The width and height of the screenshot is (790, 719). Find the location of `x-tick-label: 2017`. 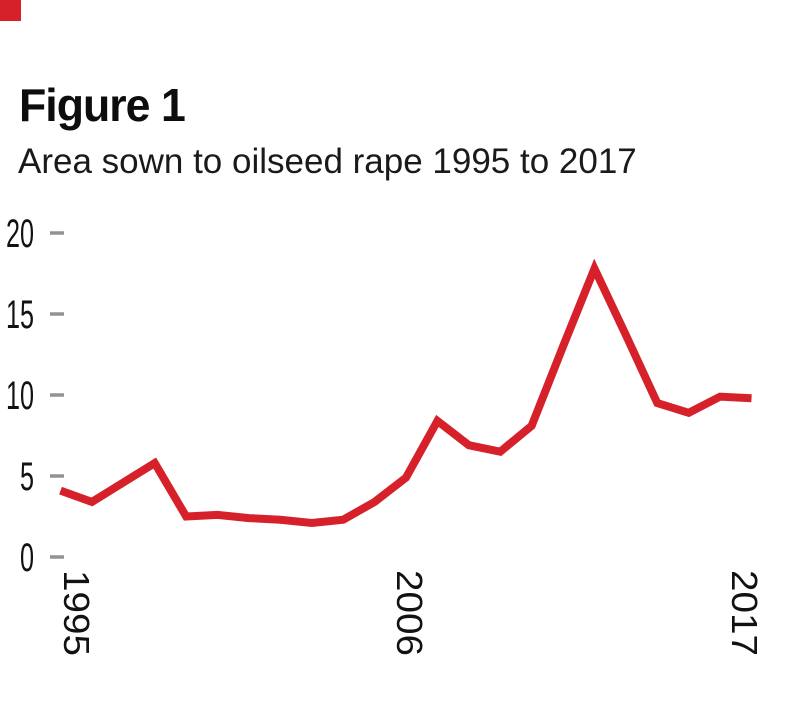

x-tick-label: 2017 is located at coordinates (744, 613).